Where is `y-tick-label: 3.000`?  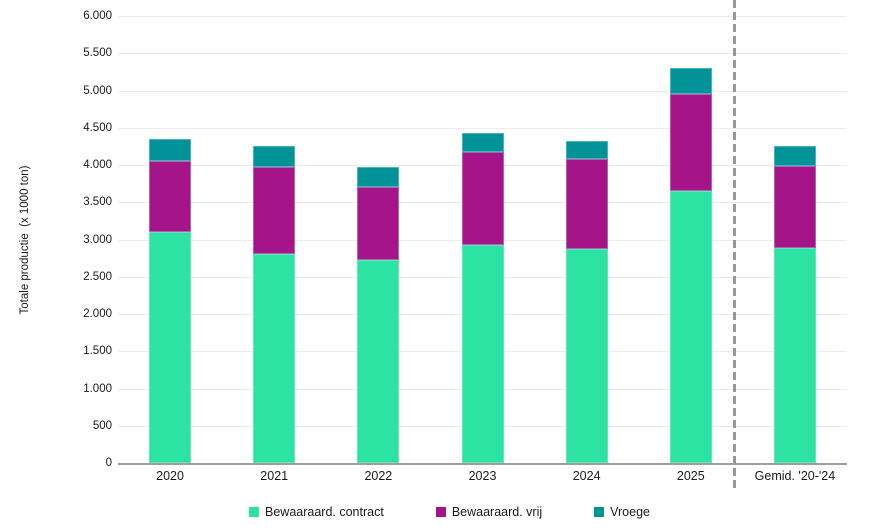 y-tick-label: 3.000 is located at coordinates (97, 239).